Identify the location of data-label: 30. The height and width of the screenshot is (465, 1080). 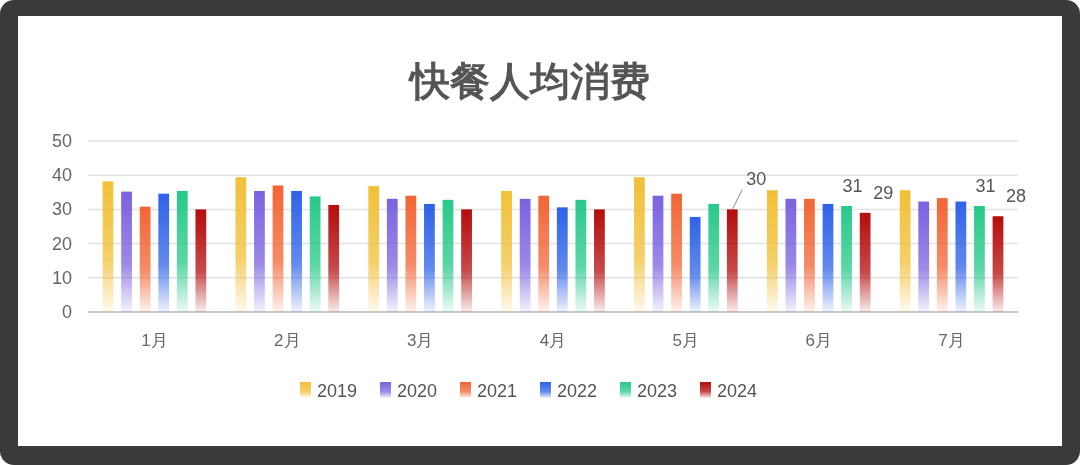
(756, 179).